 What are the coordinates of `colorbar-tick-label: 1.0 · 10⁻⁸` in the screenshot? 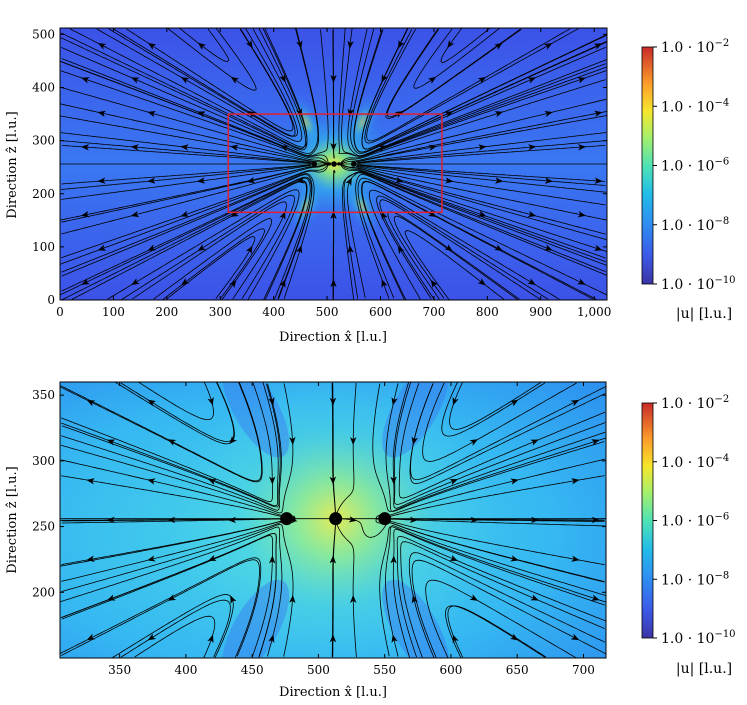 It's located at (695, 579).